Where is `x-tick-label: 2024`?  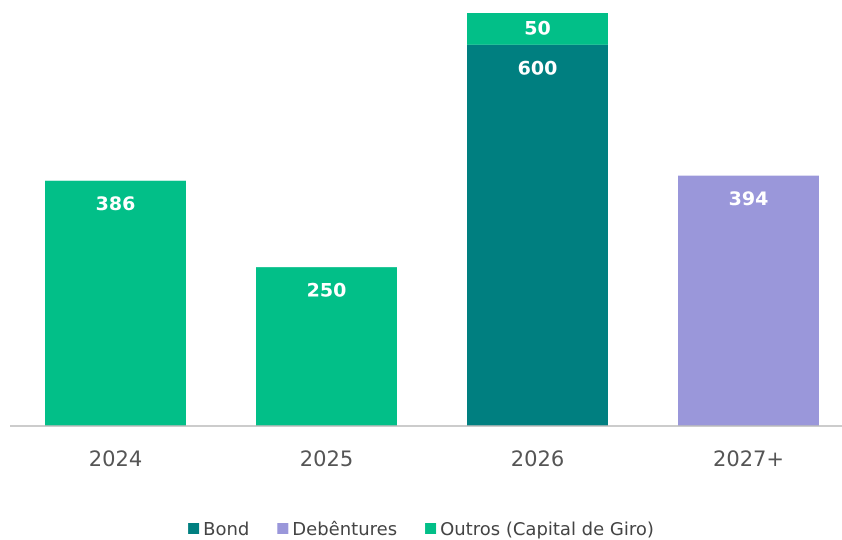 x-tick-label: 2024 is located at coordinates (115, 459).